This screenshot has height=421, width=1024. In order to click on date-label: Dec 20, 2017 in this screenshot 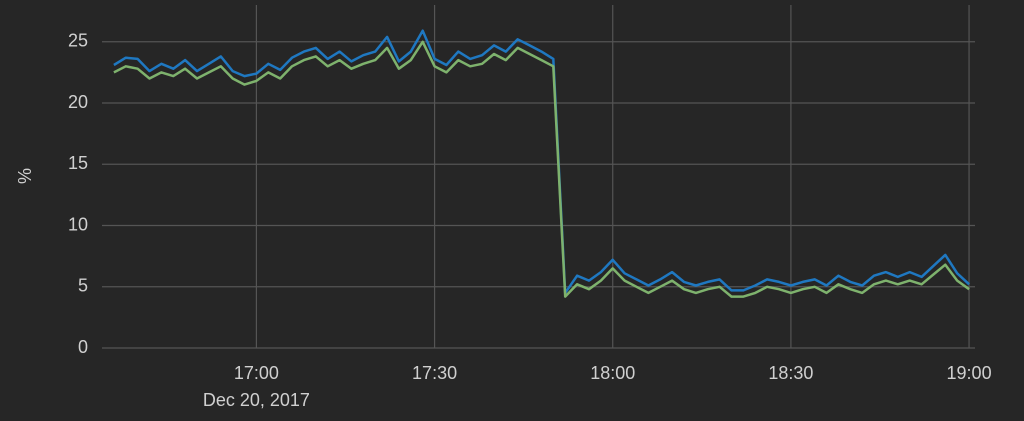, I will do `click(256, 400)`.